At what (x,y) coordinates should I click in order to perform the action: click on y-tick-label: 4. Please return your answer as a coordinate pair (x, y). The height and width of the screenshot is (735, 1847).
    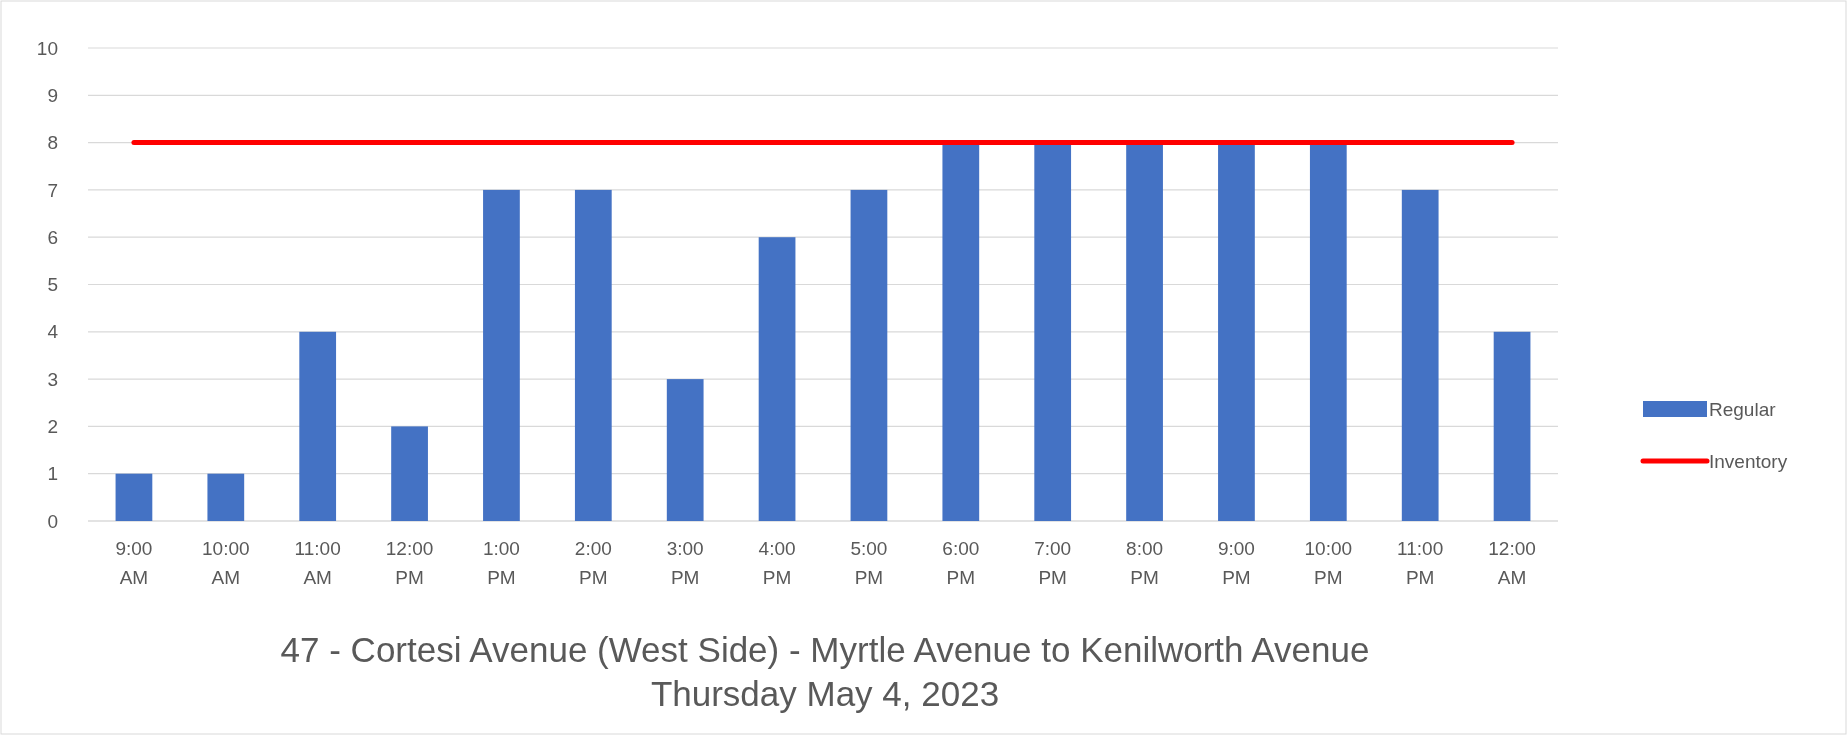
    Looking at the image, I should click on (53, 332).